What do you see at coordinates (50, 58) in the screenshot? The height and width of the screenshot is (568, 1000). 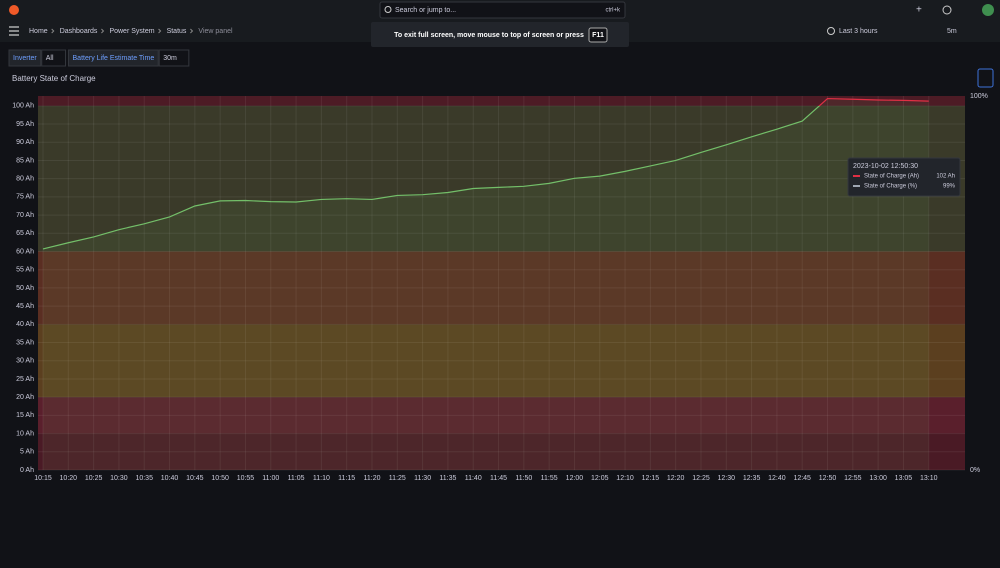 I see `variable-value: All` at bounding box center [50, 58].